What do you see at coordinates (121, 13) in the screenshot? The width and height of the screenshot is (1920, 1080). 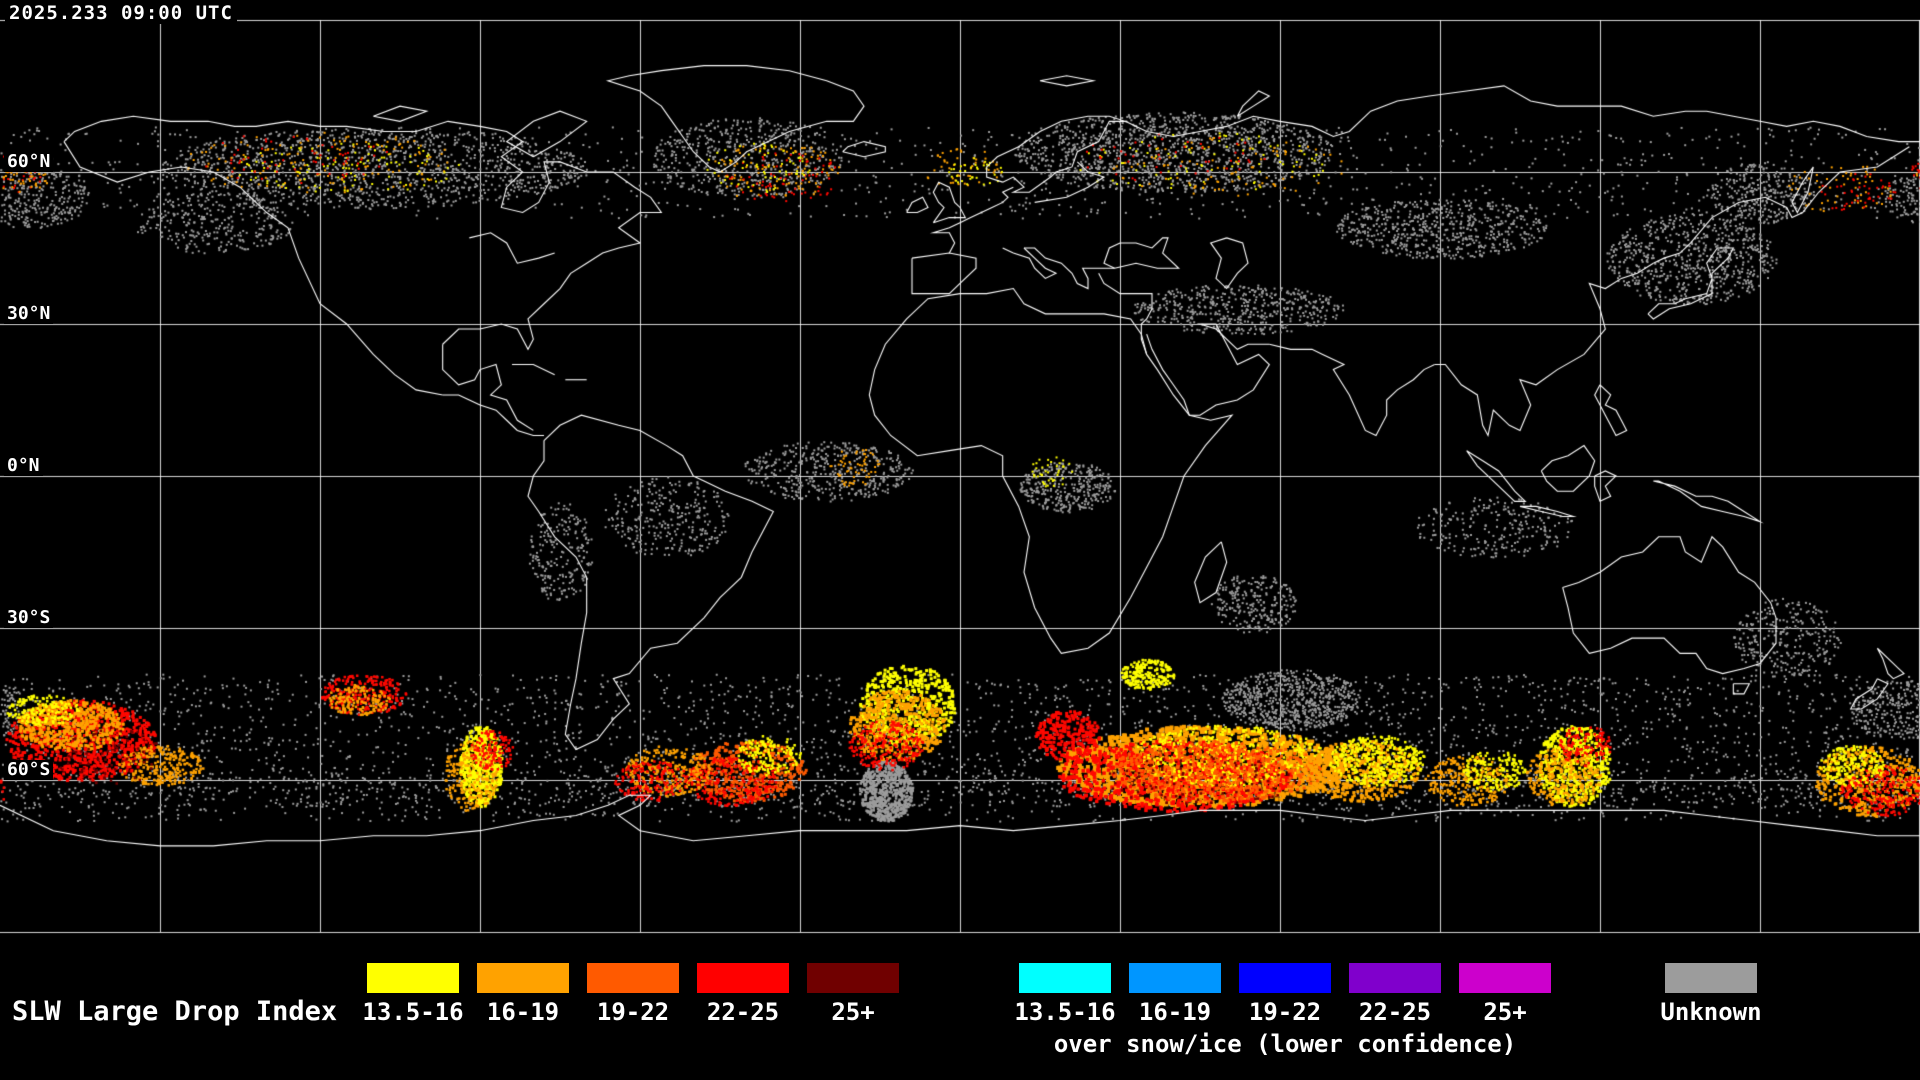 I see `timestamp: 2025.233 09:00 UTC` at bounding box center [121, 13].